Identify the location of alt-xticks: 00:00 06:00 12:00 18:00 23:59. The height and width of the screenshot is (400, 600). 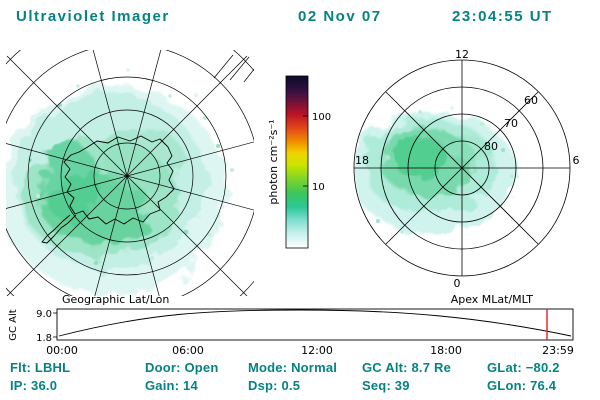
(310, 350).